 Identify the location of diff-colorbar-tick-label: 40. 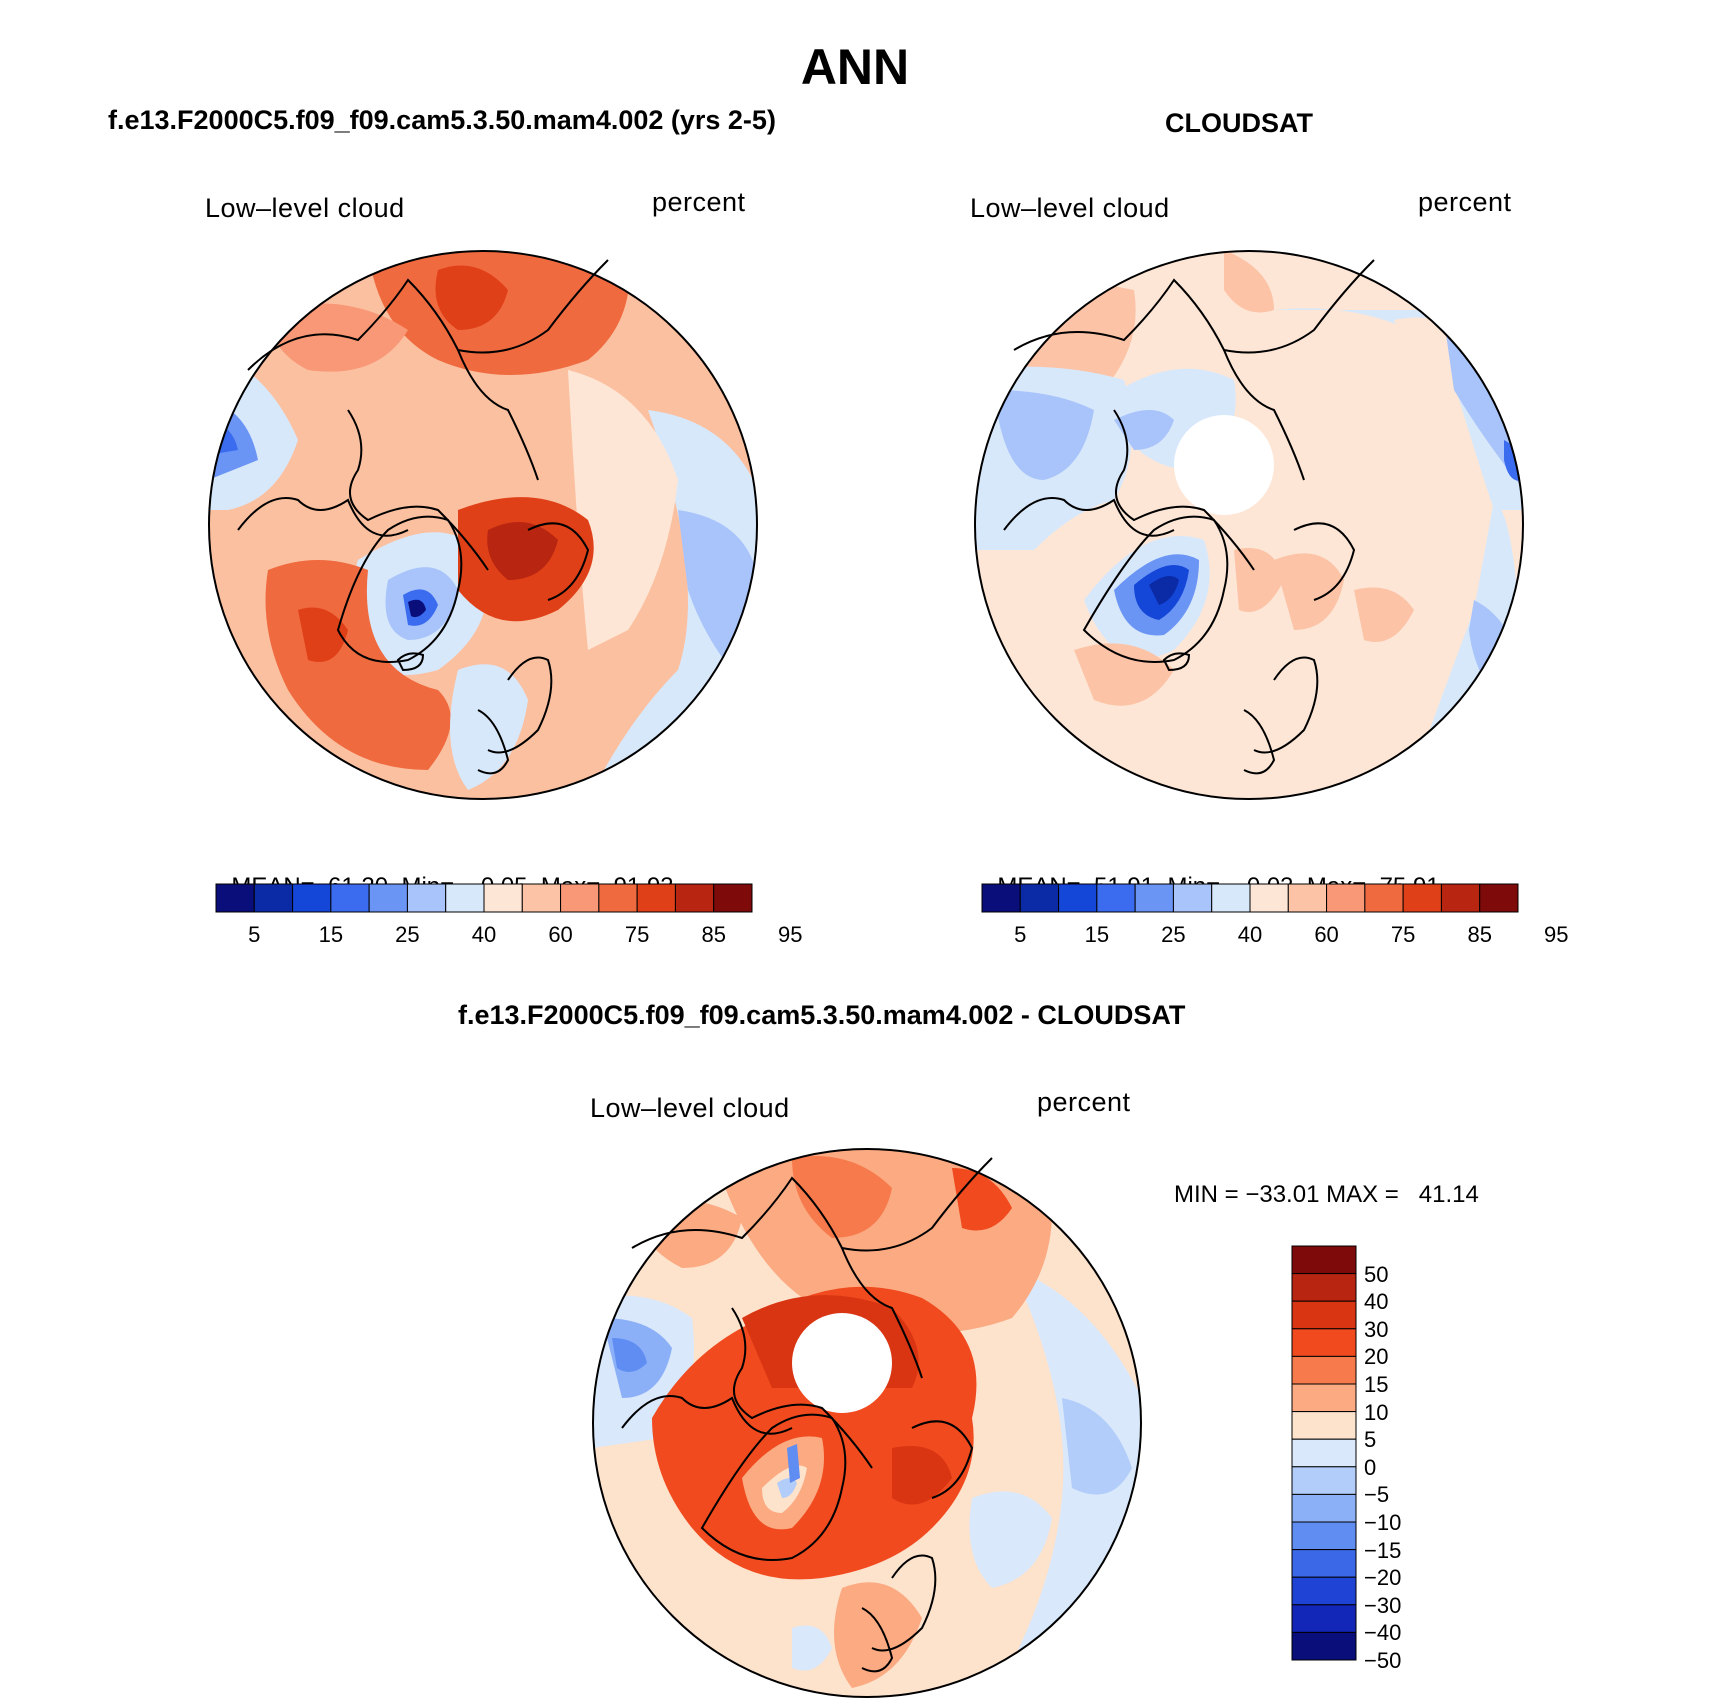
(1376, 1302).